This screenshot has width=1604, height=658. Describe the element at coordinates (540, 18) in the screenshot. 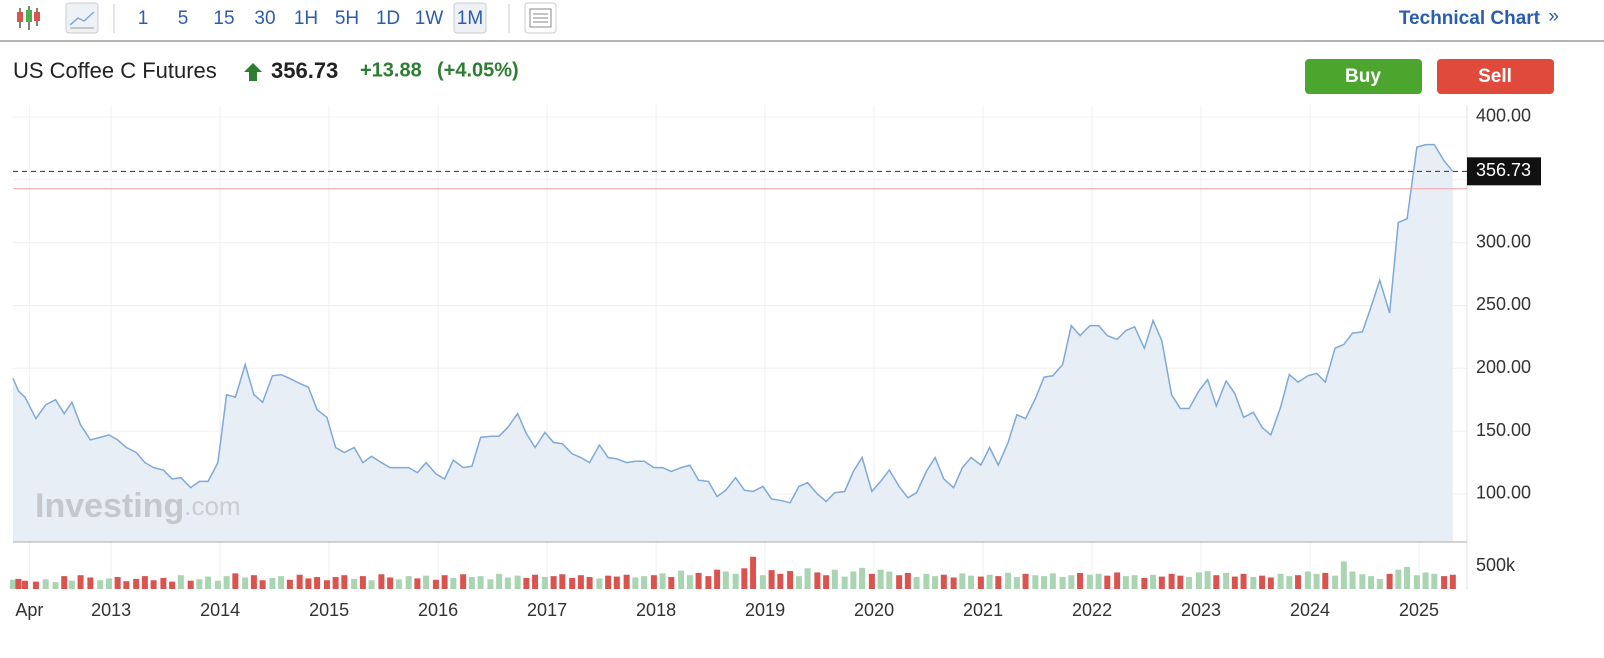

I see `layout-icon` at that location.